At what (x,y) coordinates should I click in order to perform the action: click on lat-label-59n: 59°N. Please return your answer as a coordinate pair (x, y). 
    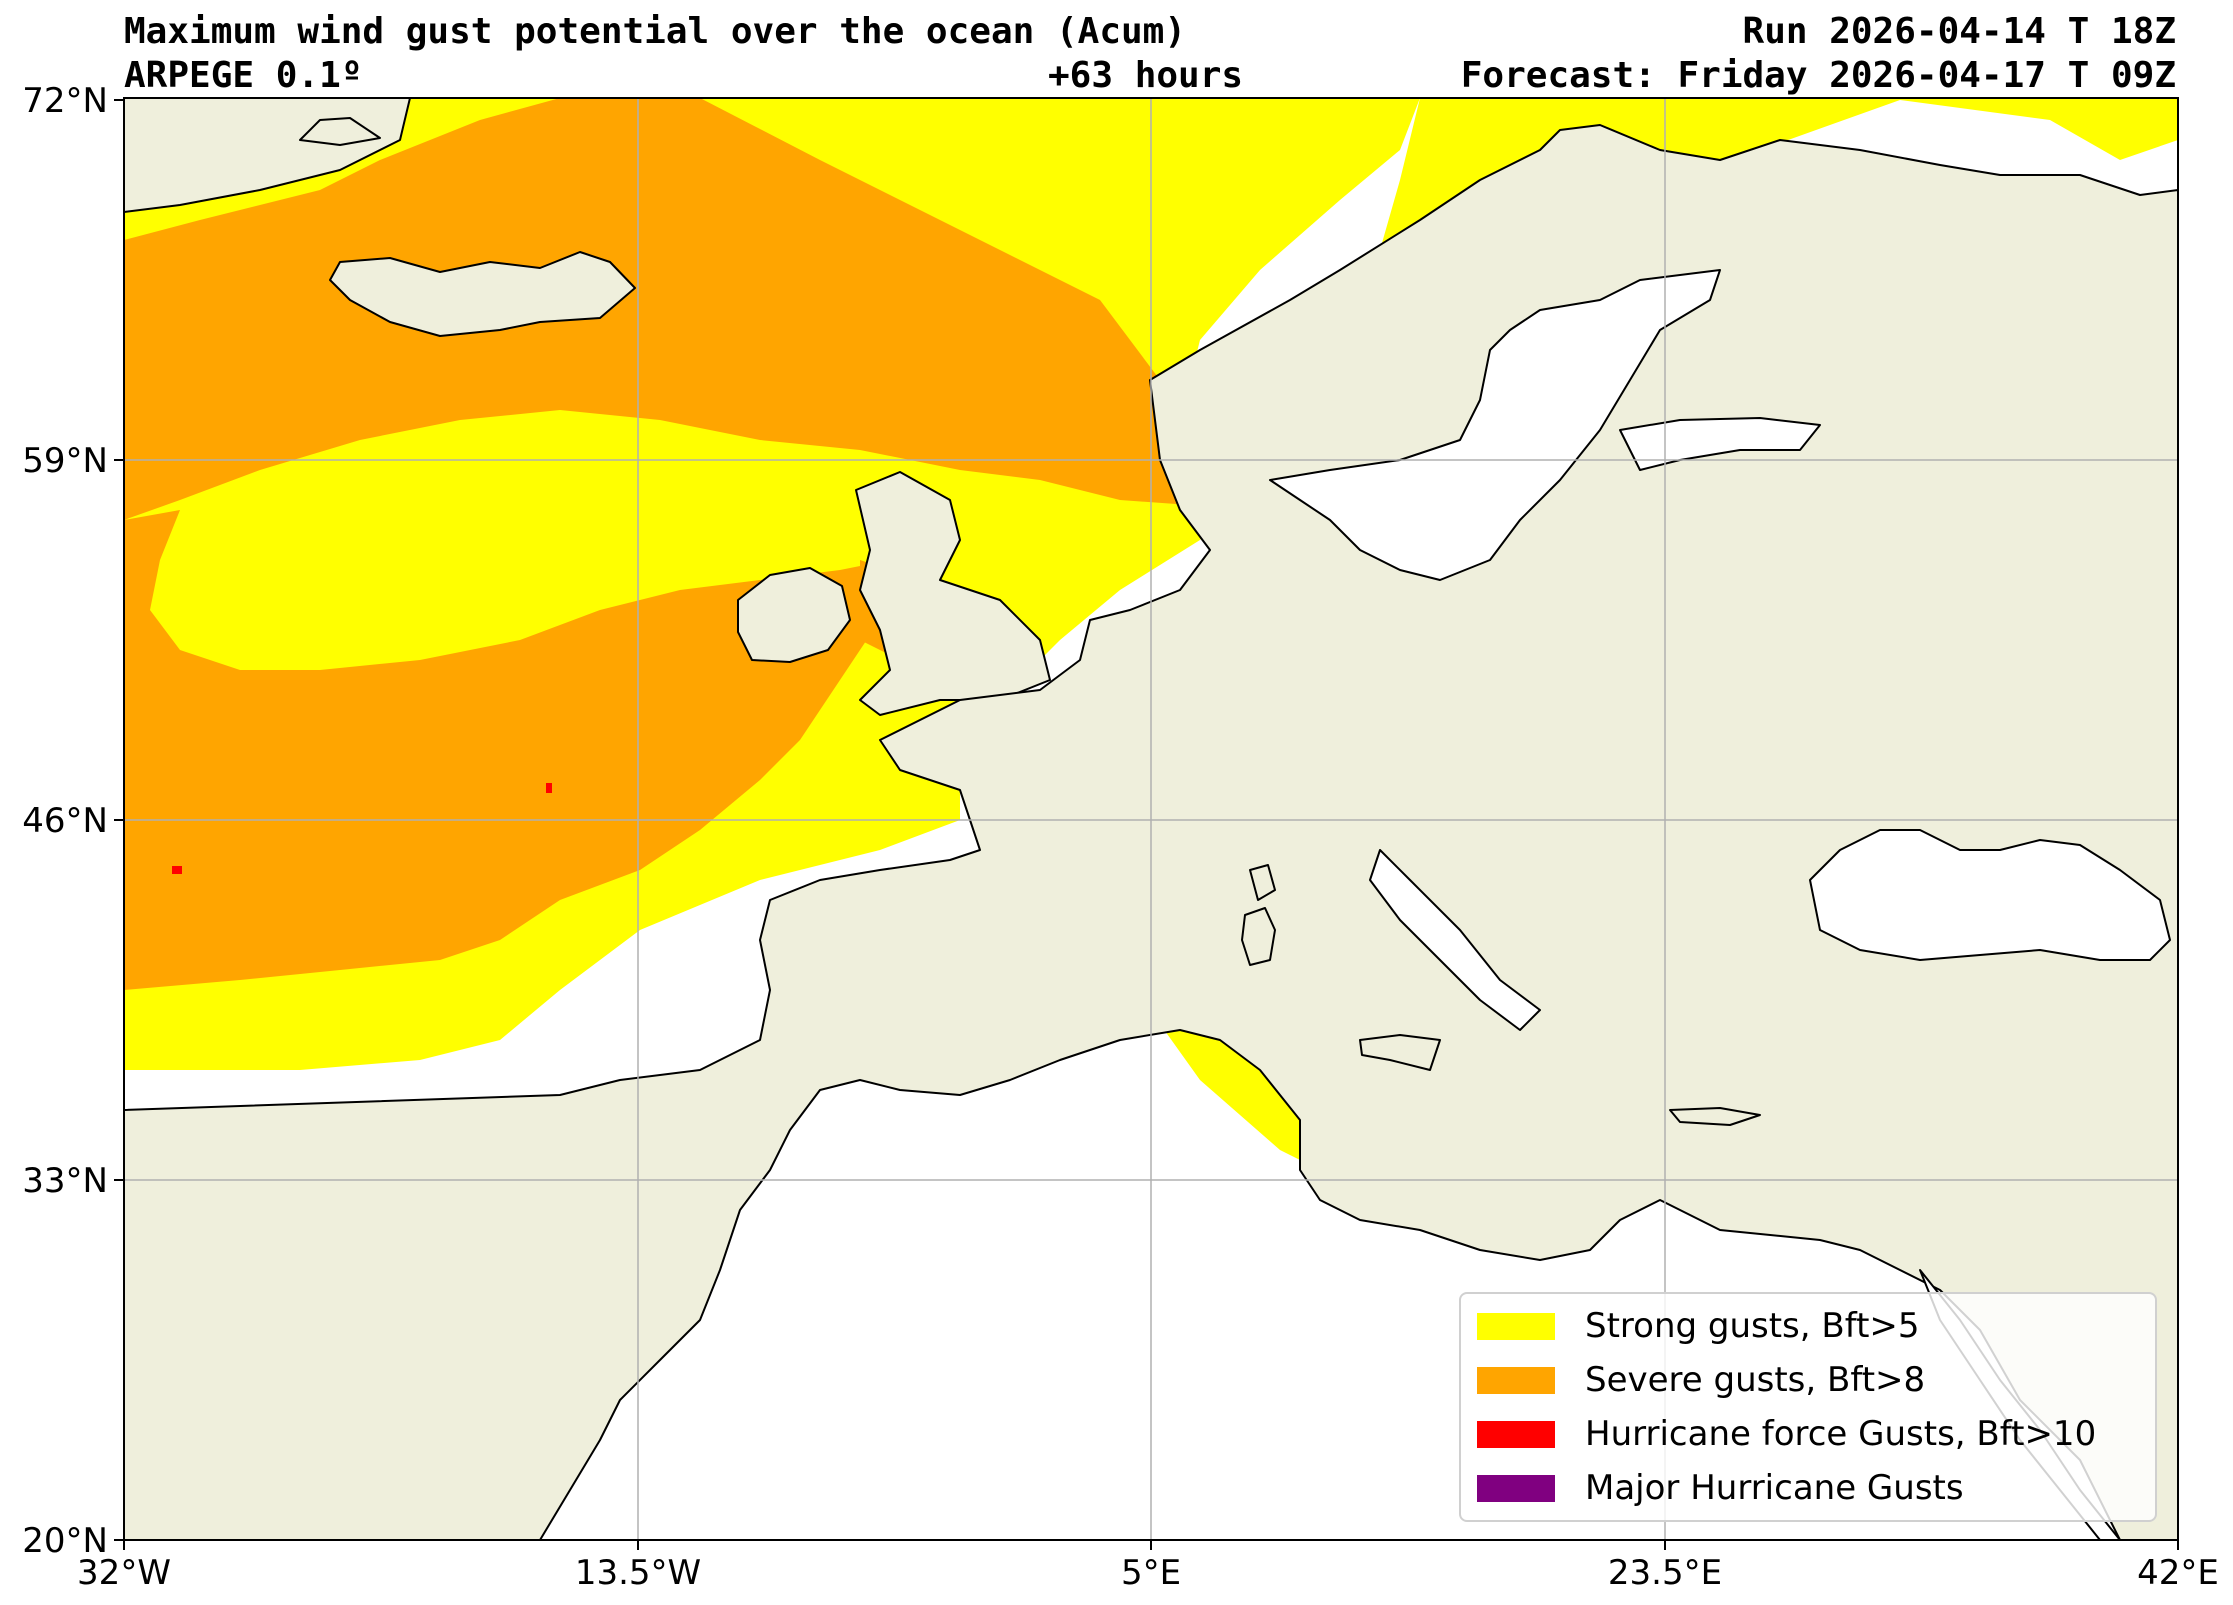
    Looking at the image, I should click on (65, 461).